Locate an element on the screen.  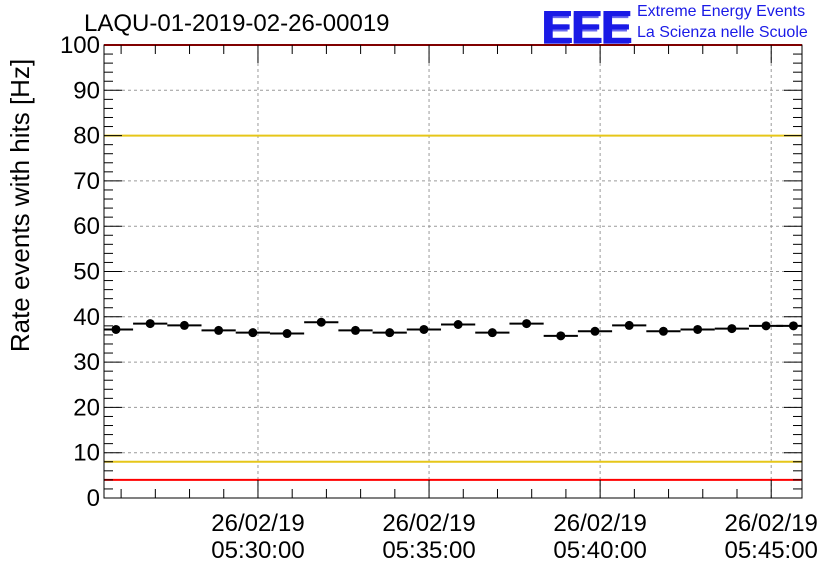
chart-title: LAQU-01-2019-02-26-00019 is located at coordinates (237, 23).